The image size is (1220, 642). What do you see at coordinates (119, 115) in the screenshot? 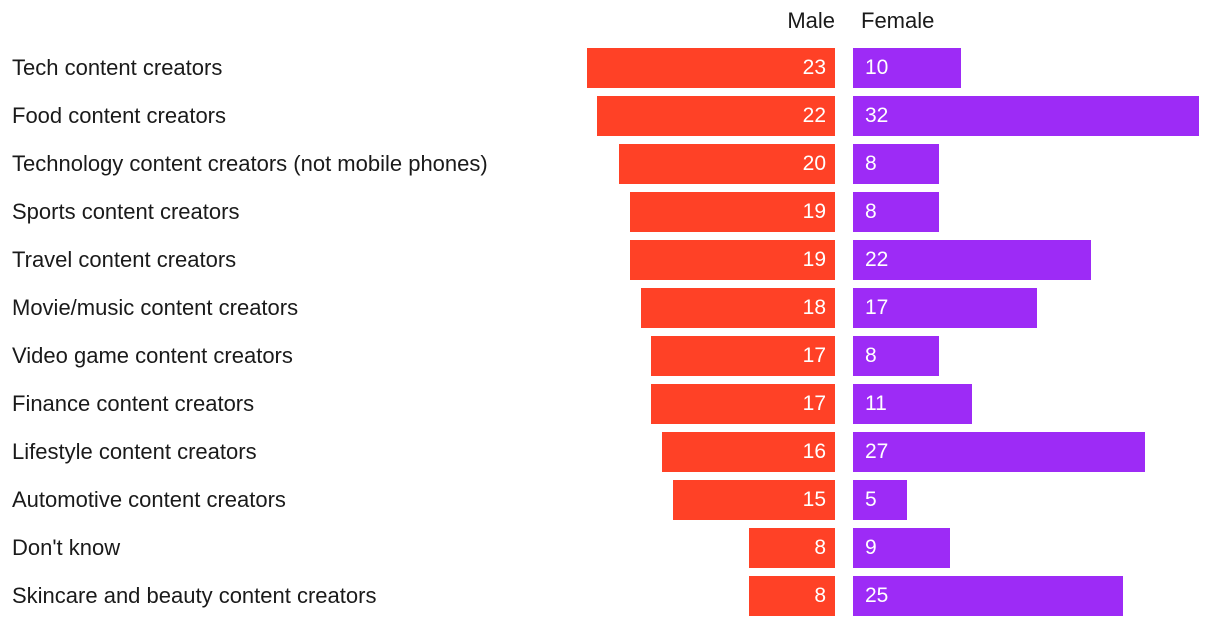
I see `category-label-text: Food content creators` at bounding box center [119, 115].